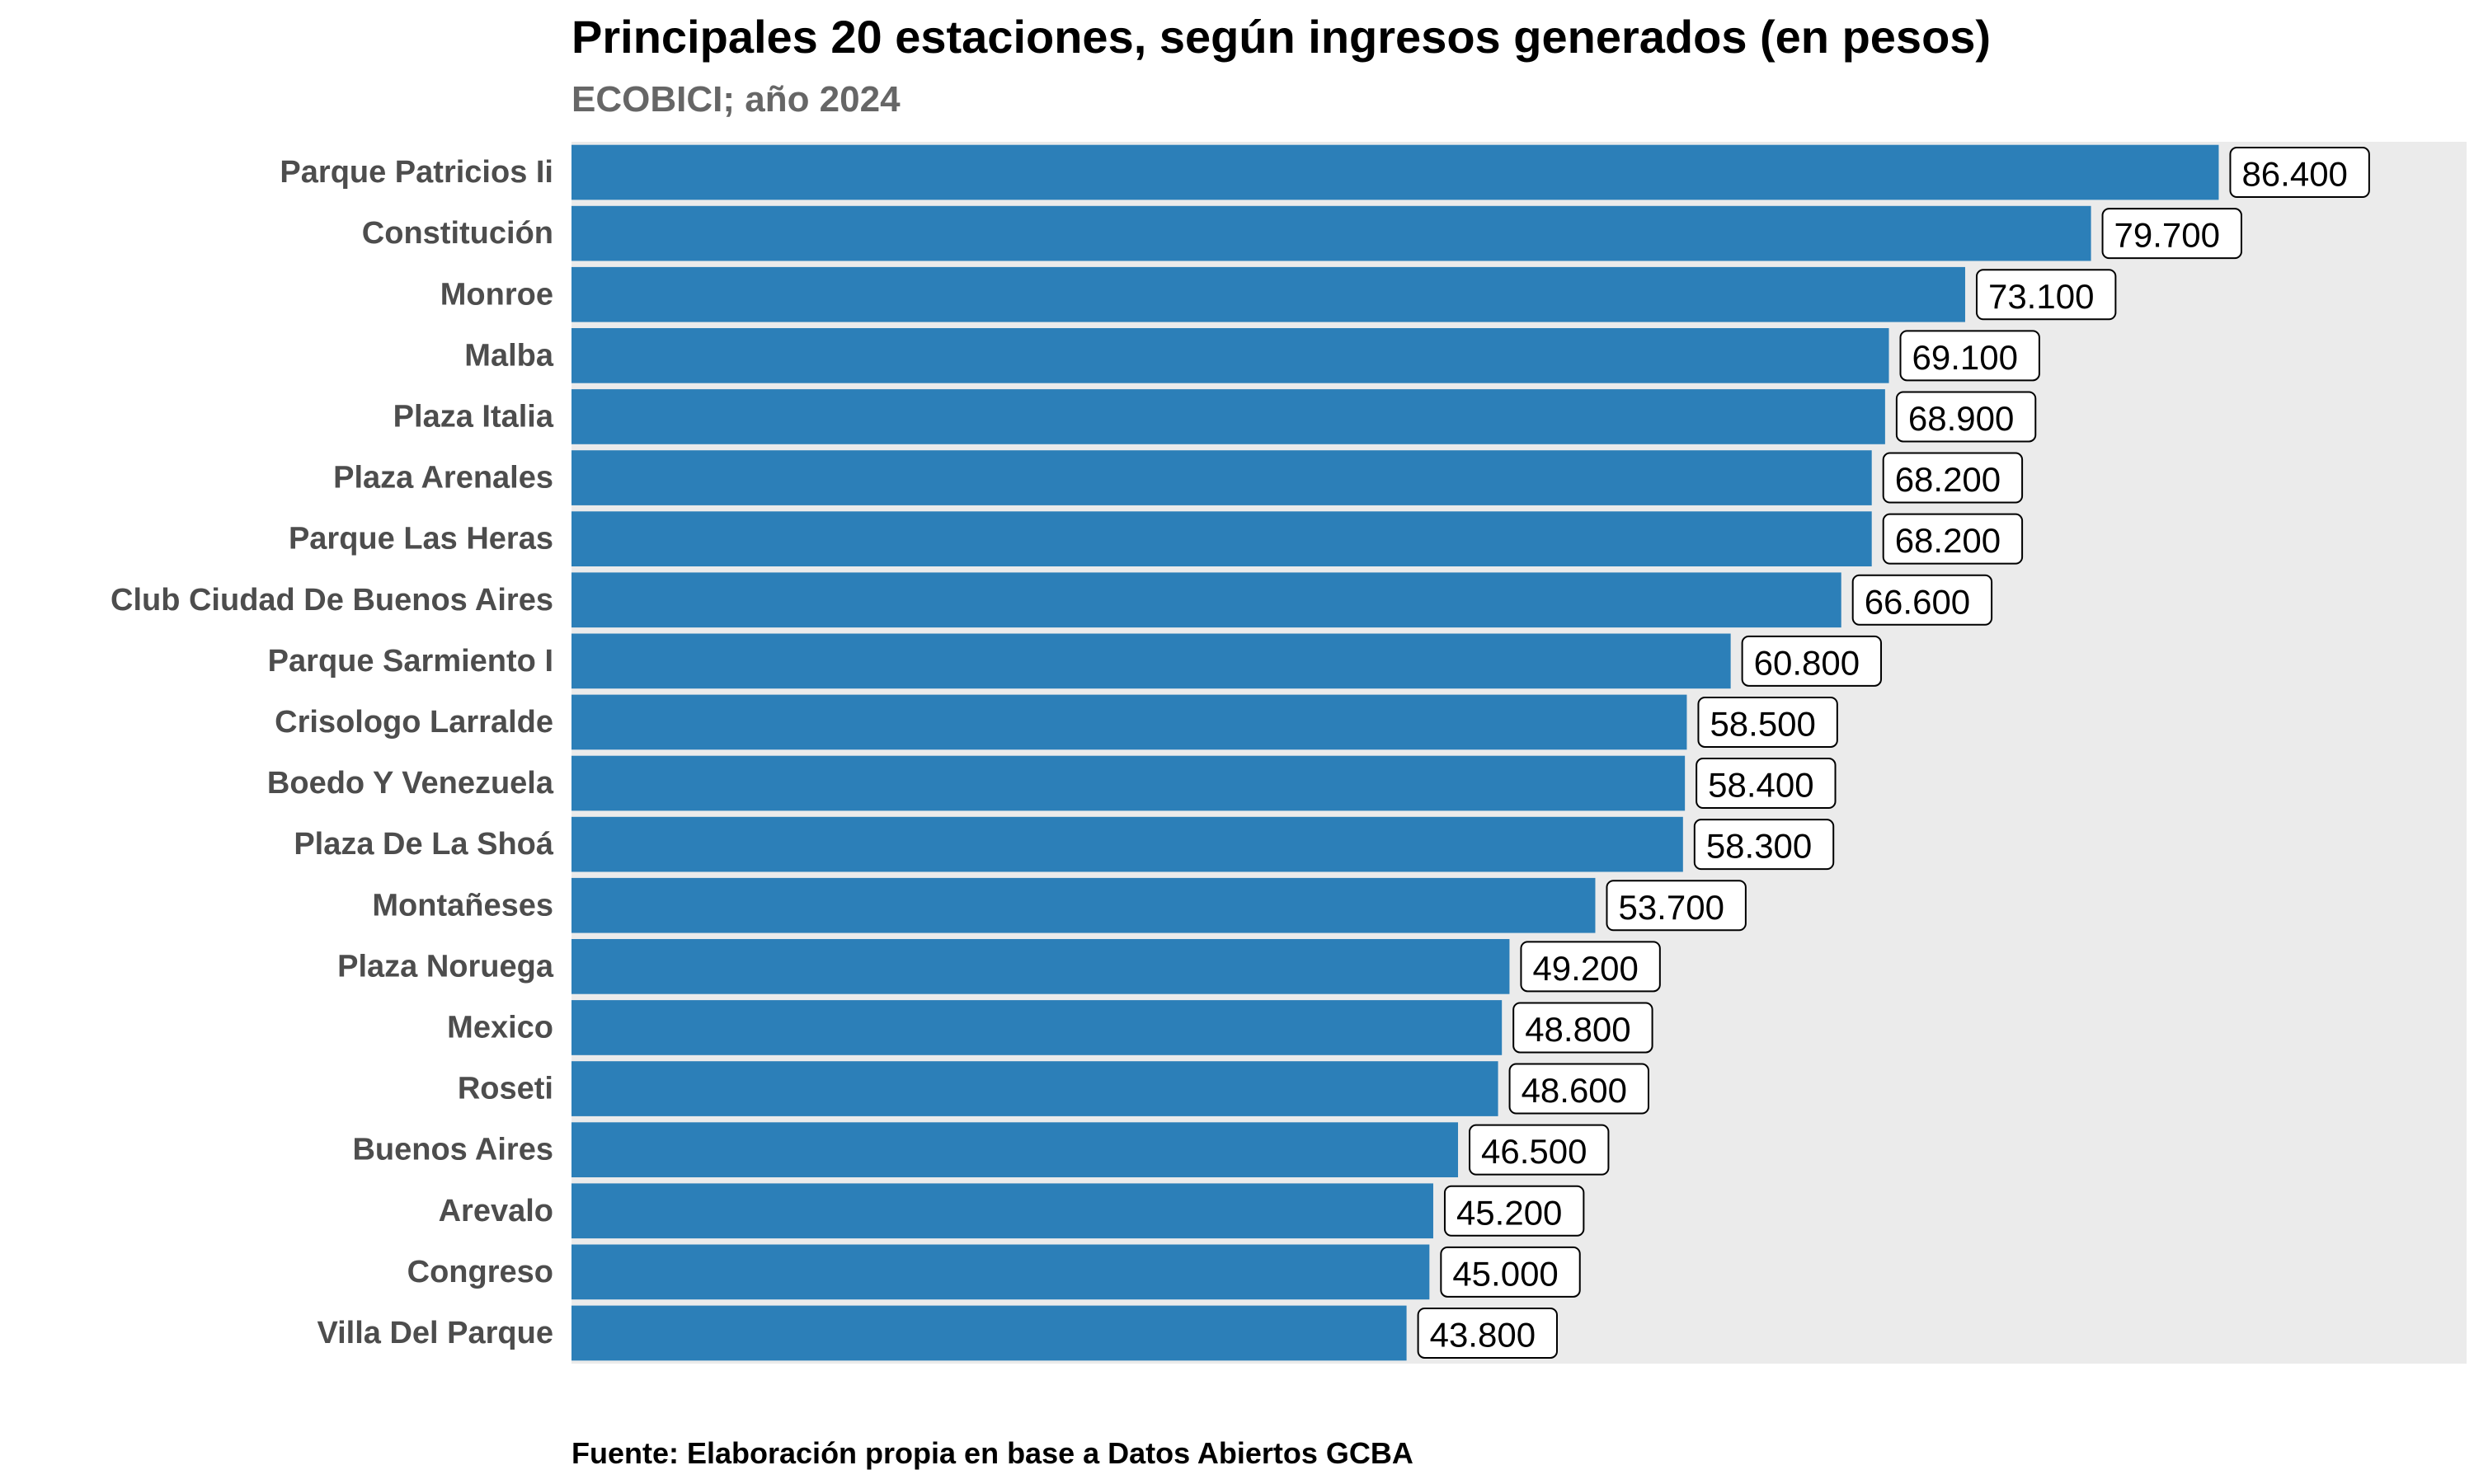  I want to click on category-label: Malba, so click(509, 355).